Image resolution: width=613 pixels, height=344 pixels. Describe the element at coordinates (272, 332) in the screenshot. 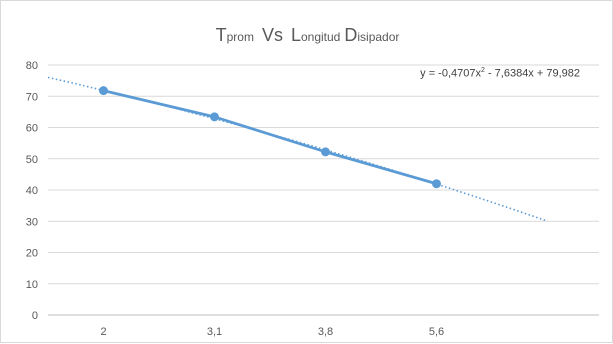

I see `x-axis-ticks: 2 3,1 3,8 5,6` at that location.